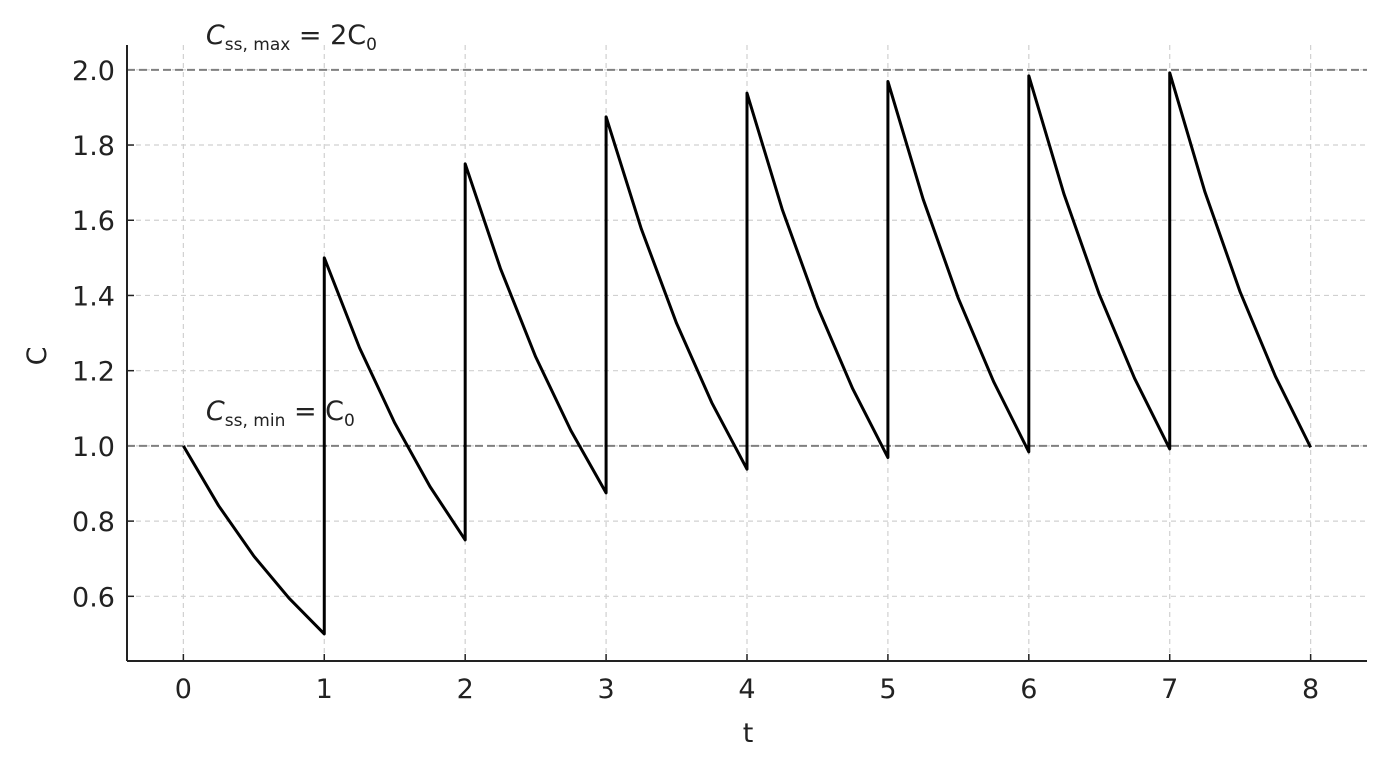  What do you see at coordinates (93, 221) in the screenshot?
I see `y-tick-label: 1.6` at bounding box center [93, 221].